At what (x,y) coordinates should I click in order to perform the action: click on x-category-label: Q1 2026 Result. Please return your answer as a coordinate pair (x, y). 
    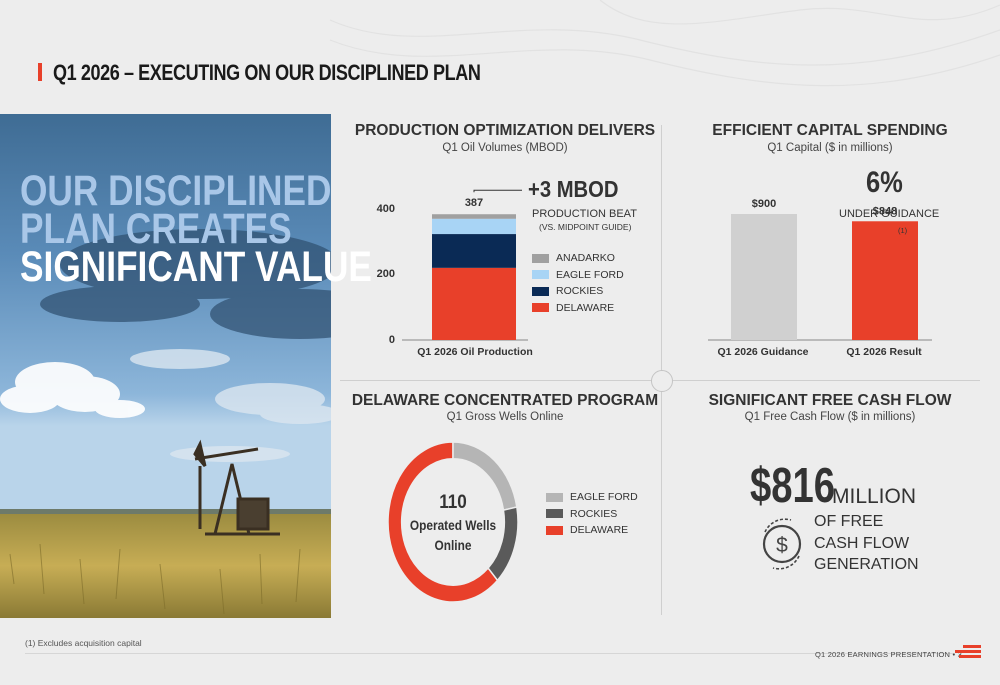
    Looking at the image, I should click on (884, 352).